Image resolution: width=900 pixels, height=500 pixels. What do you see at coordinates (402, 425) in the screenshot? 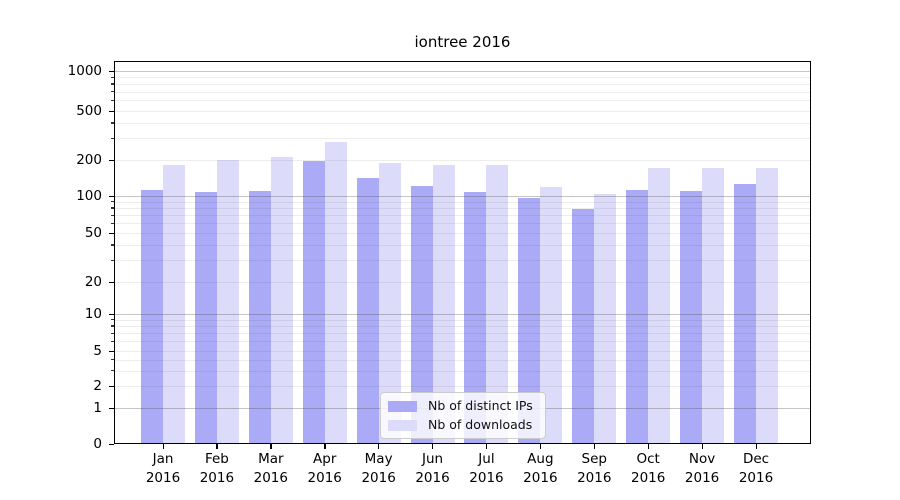
I see `legend-swatch` at bounding box center [402, 425].